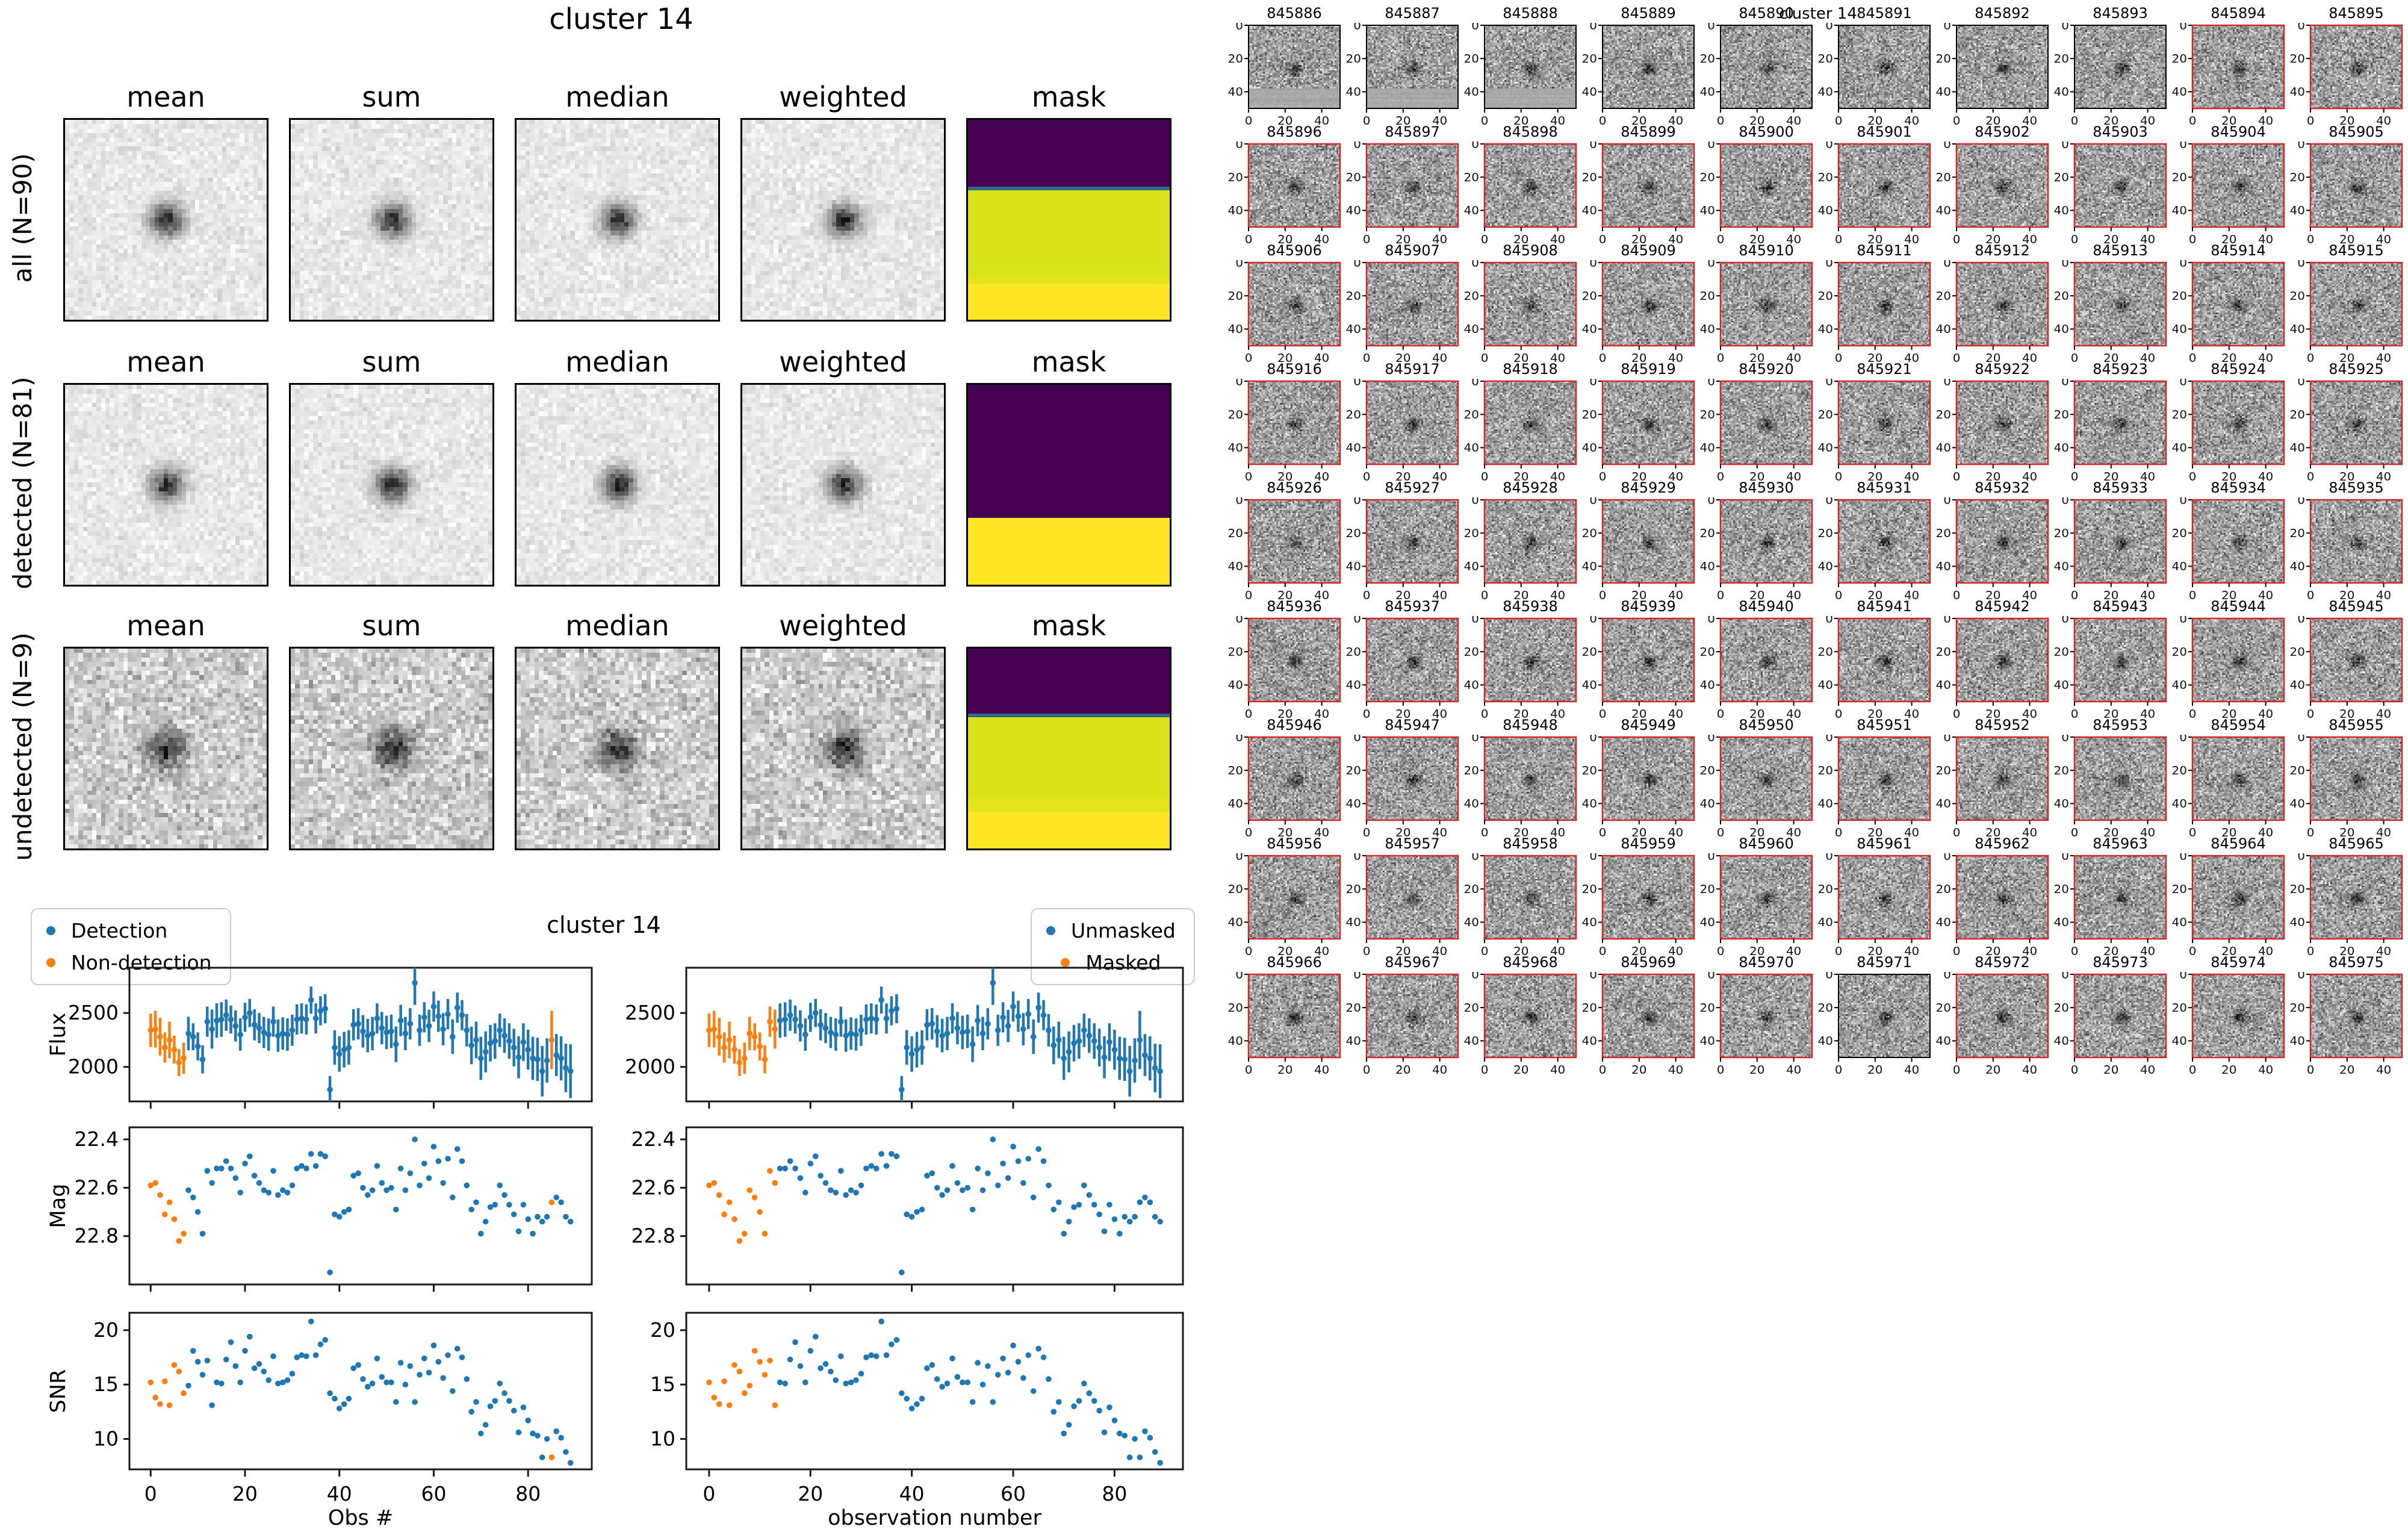 The image size is (2408, 1538). Describe the element at coordinates (1294, 251) in the screenshot. I see `thumbnail-title: 845906` at that location.